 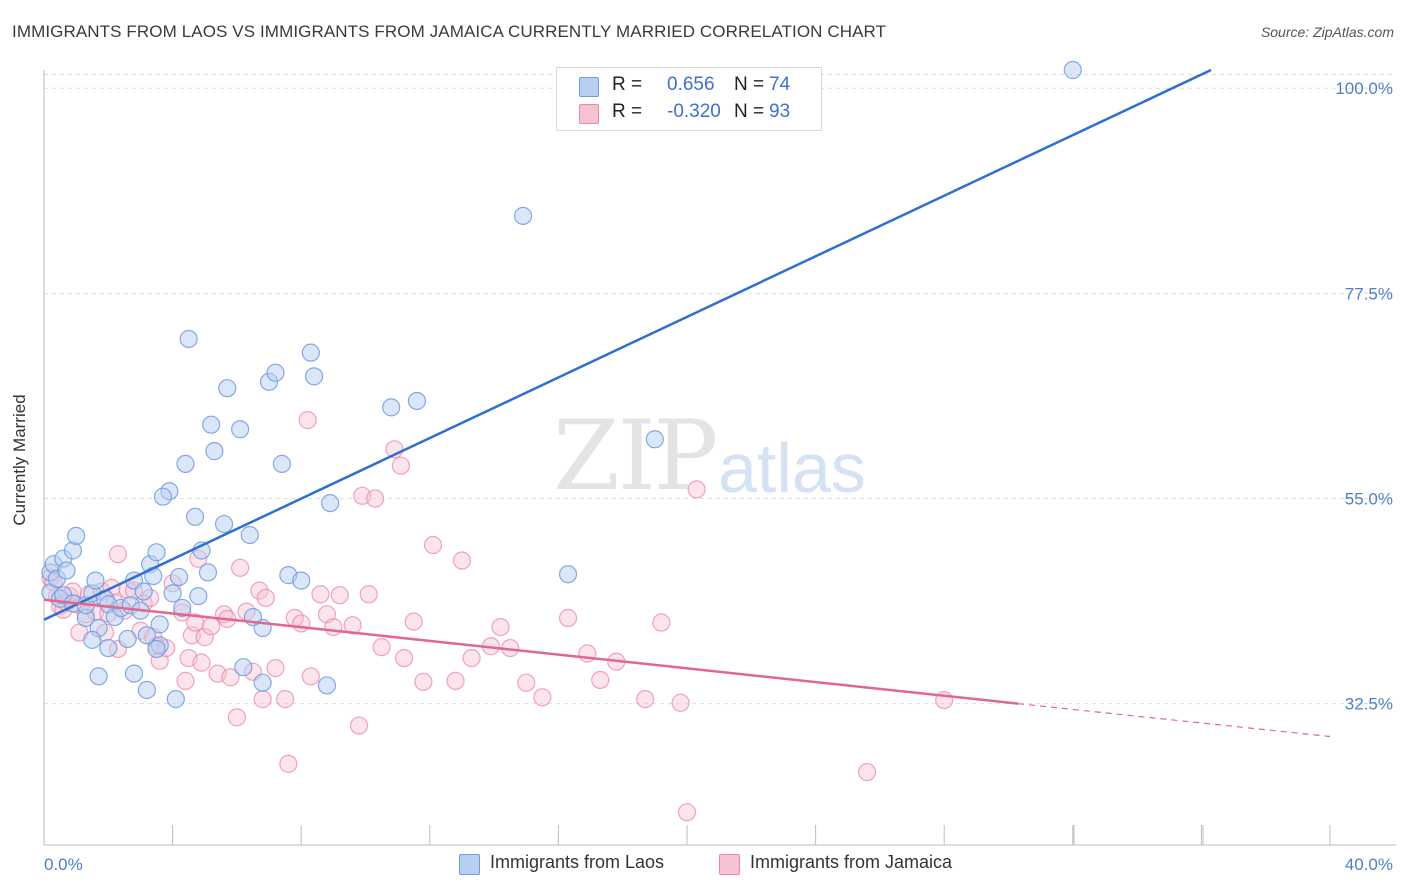 What do you see at coordinates (1174, 720) in the screenshot?
I see `trend-line-jamaica-extension` at bounding box center [1174, 720].